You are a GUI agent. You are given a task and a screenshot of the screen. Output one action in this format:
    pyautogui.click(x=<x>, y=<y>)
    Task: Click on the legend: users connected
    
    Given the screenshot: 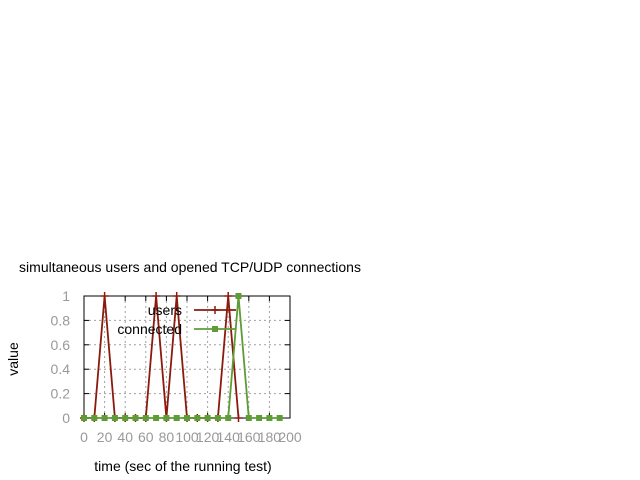 What is the action you would take?
    pyautogui.click(x=176, y=319)
    